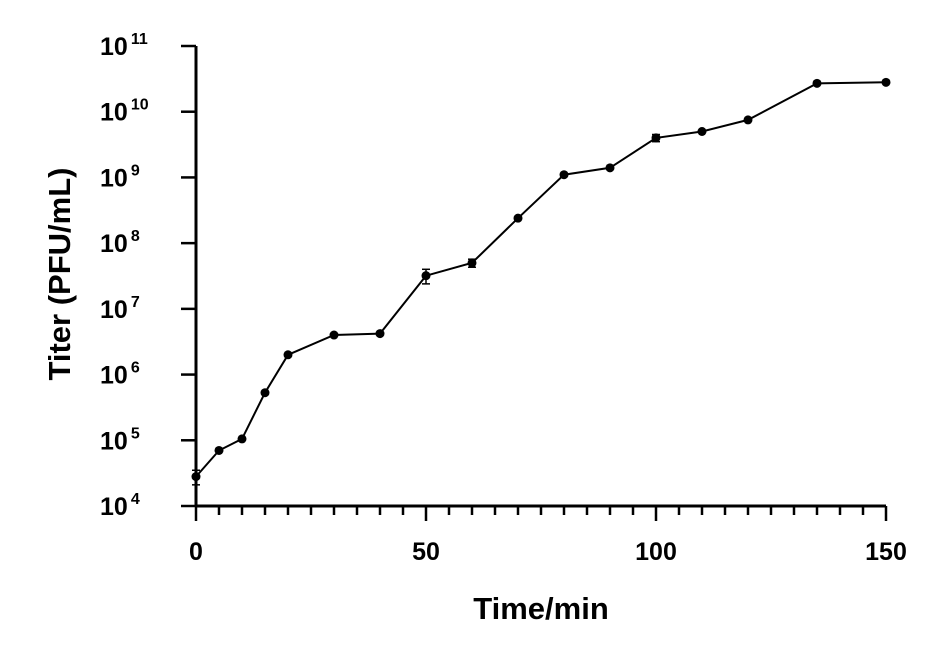  What do you see at coordinates (120, 506) in the screenshot?
I see `y-tick-label: 104` at bounding box center [120, 506].